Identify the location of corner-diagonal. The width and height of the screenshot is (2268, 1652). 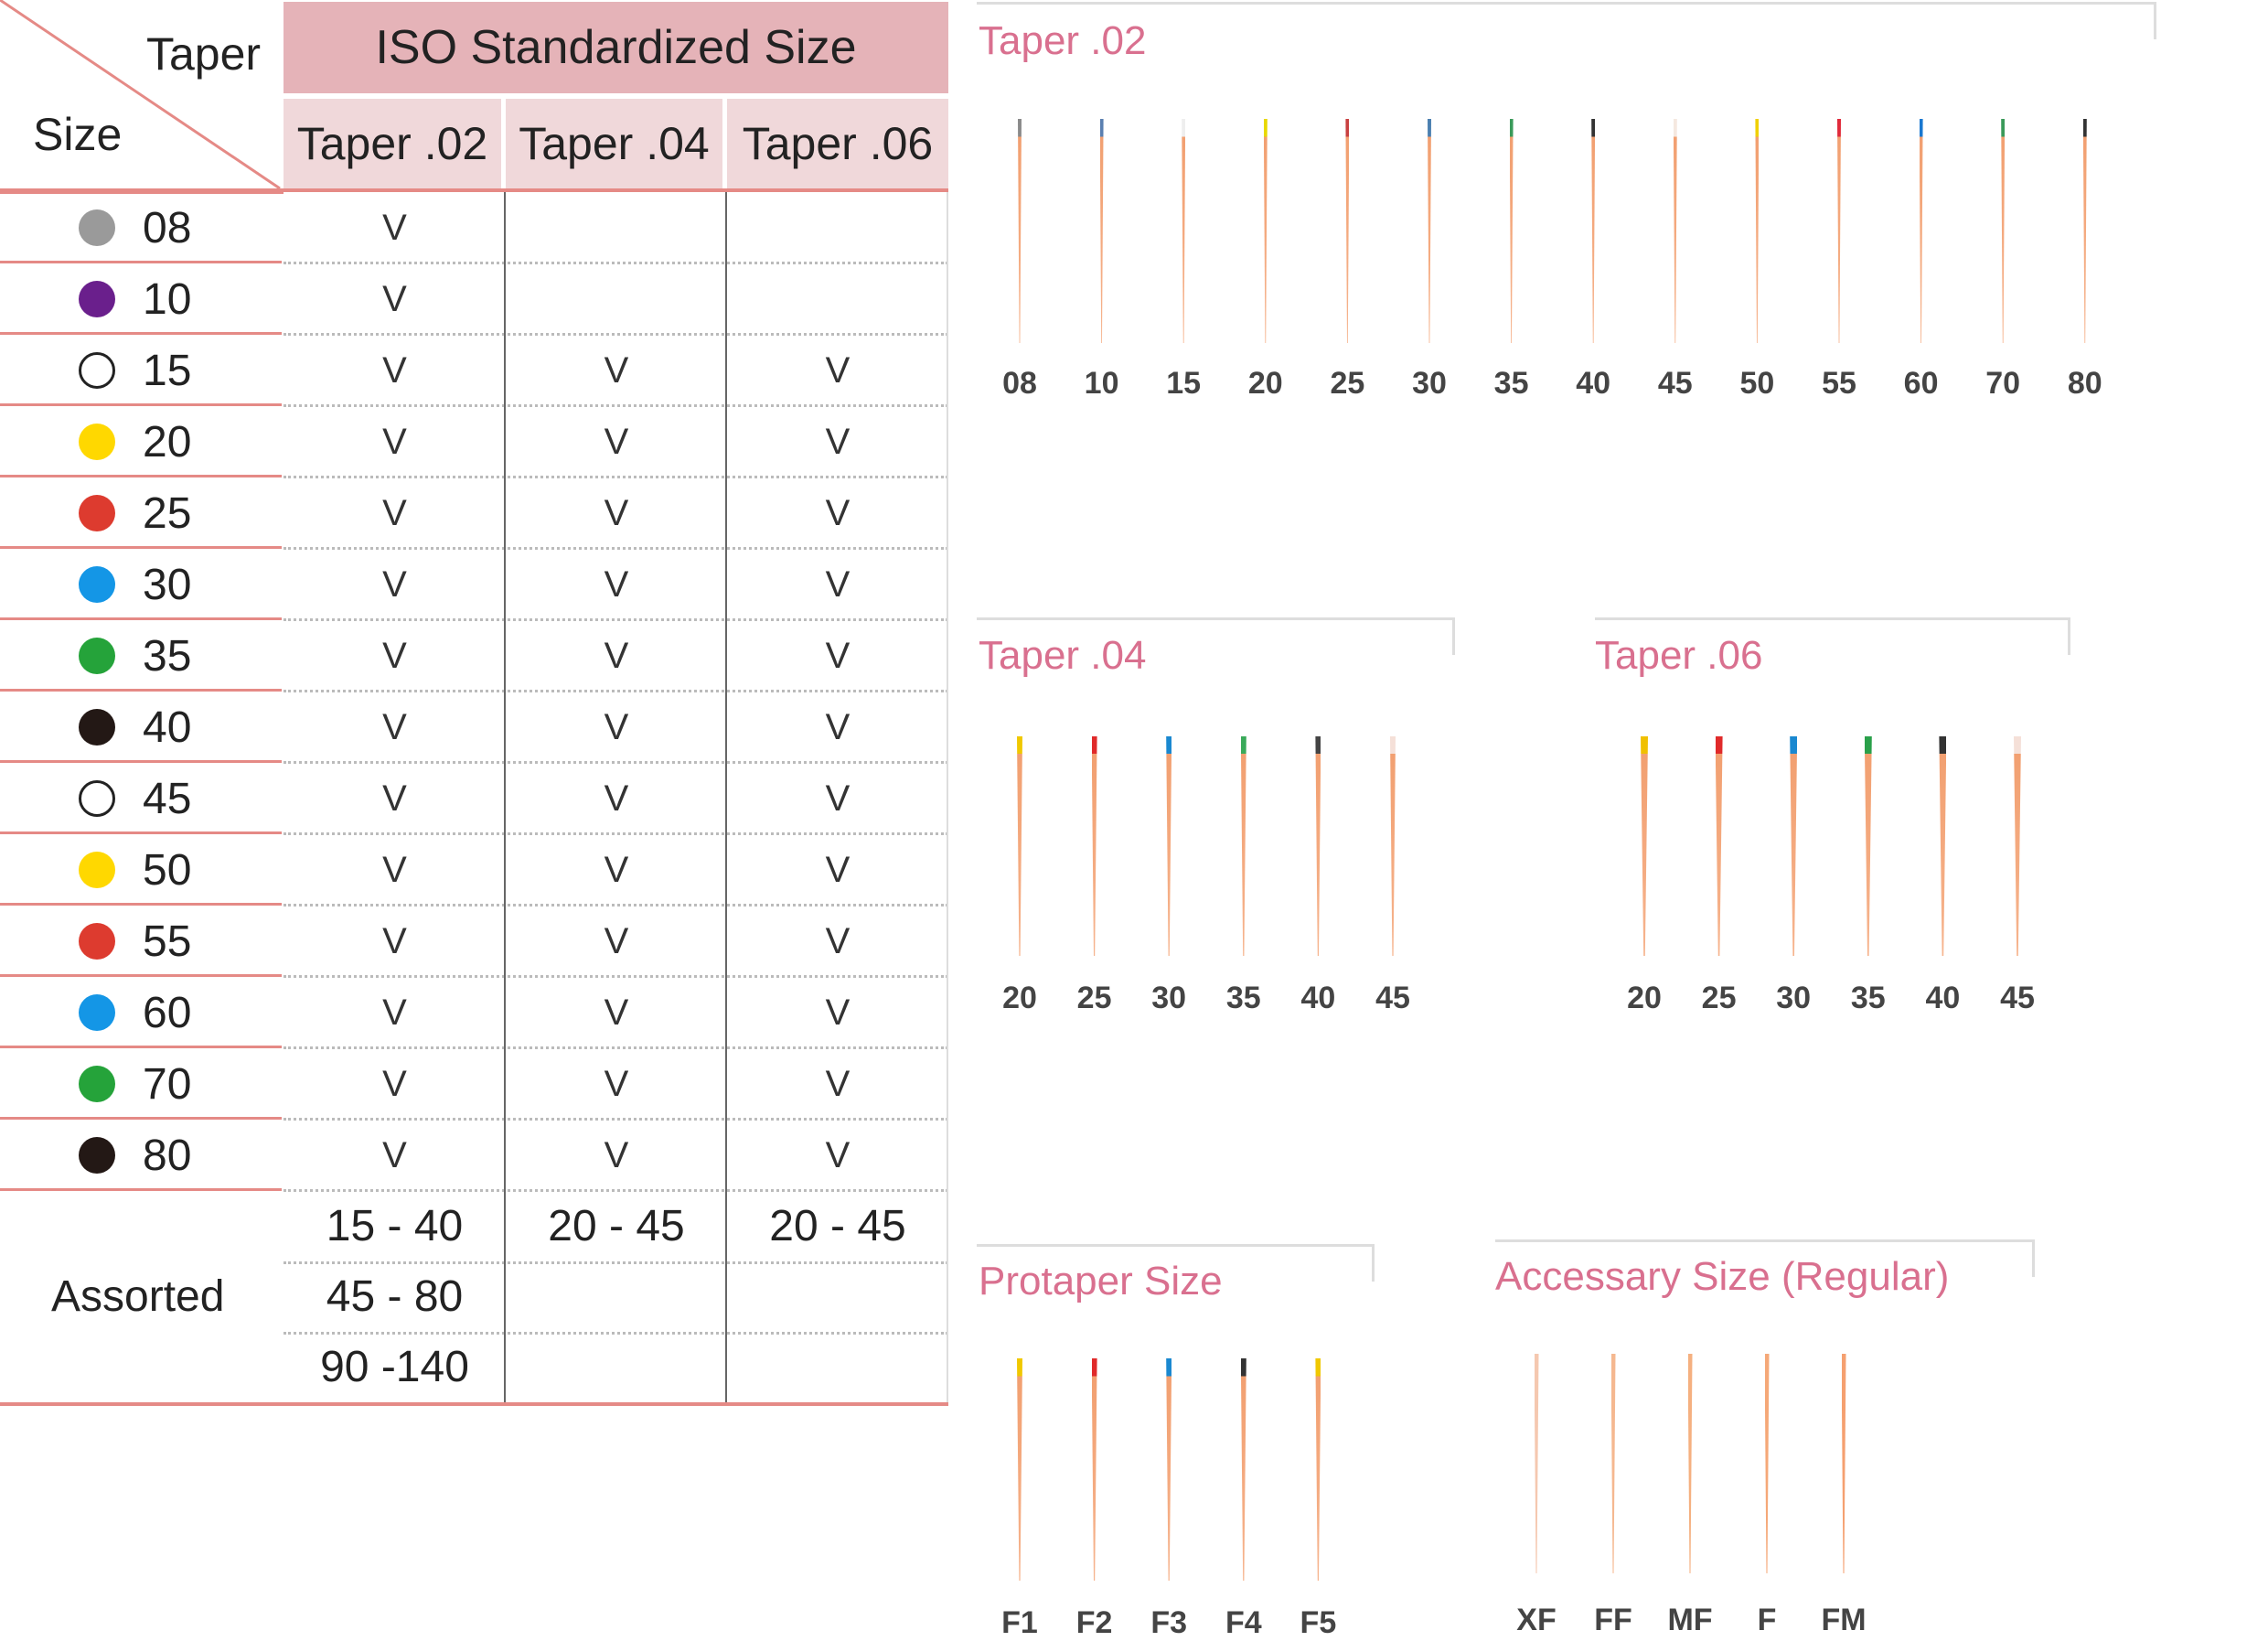
(140, 95).